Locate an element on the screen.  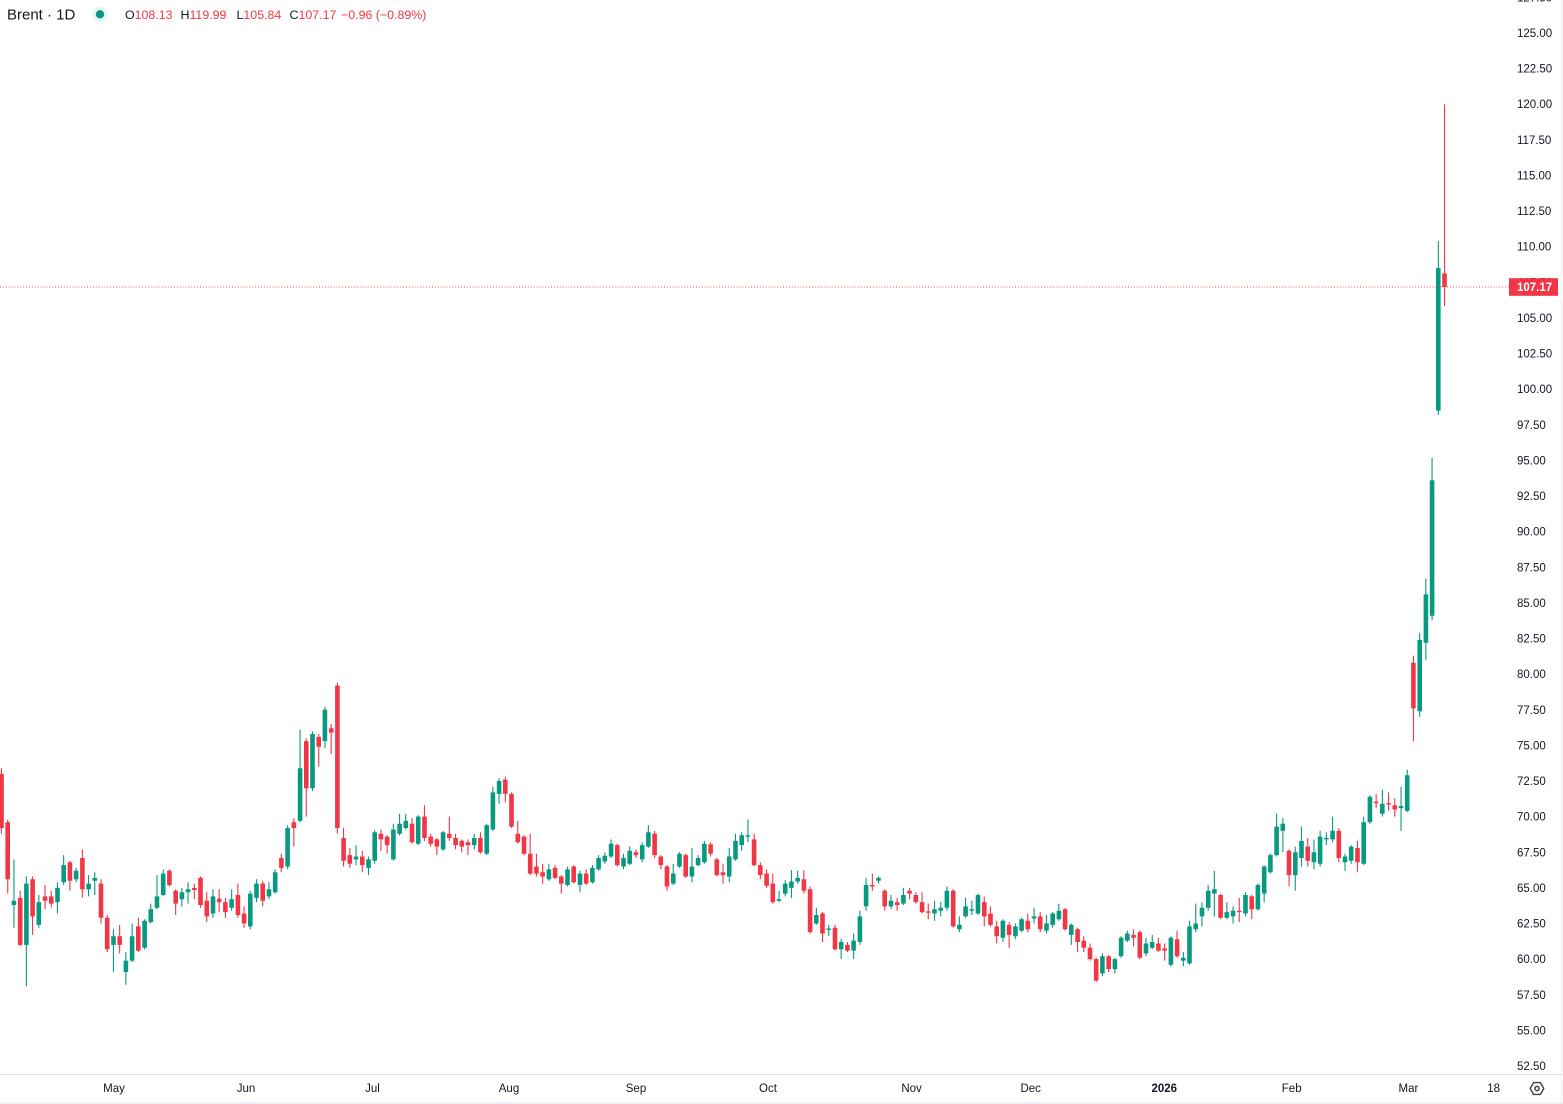
svg-text: 110.00 is located at coordinates (1534, 248).